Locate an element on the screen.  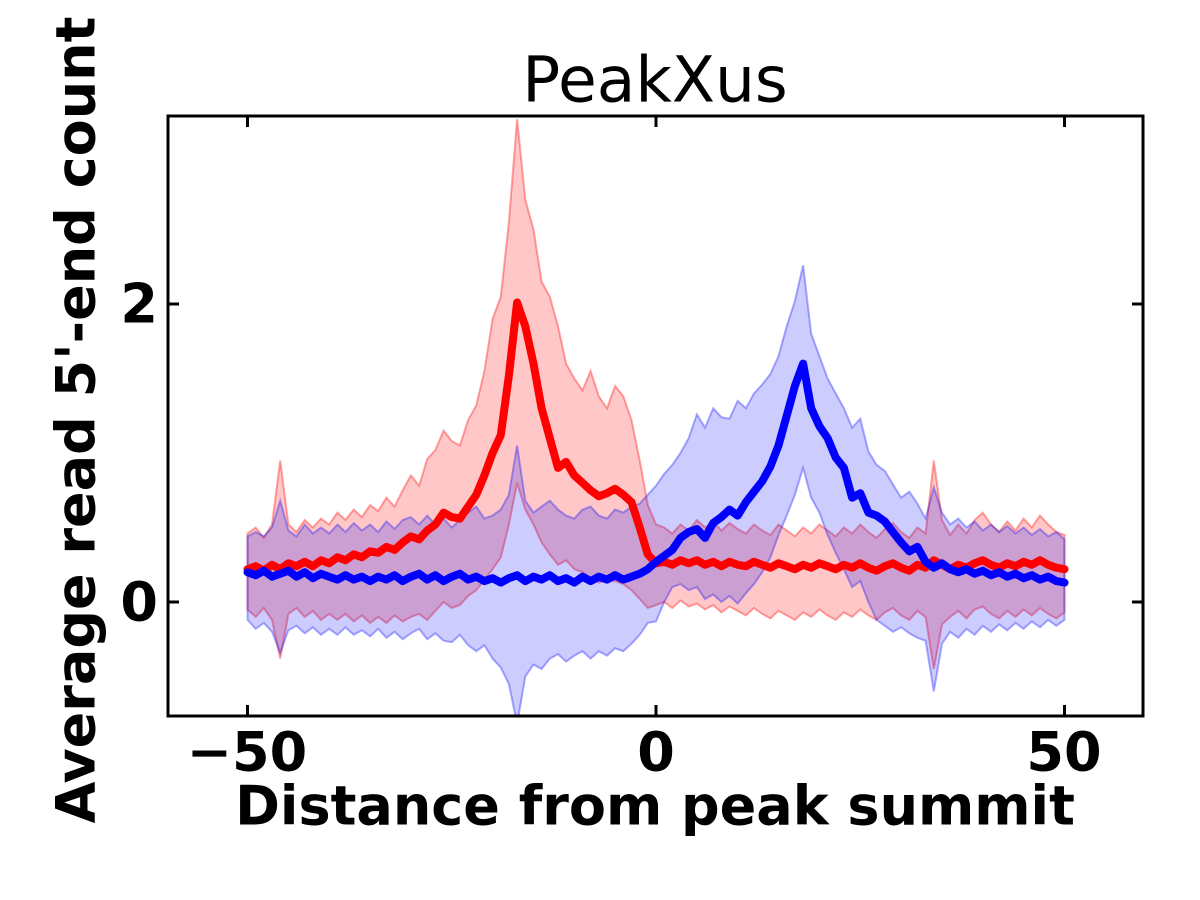
x-tick-label-0: 0 is located at coordinates (656, 752).